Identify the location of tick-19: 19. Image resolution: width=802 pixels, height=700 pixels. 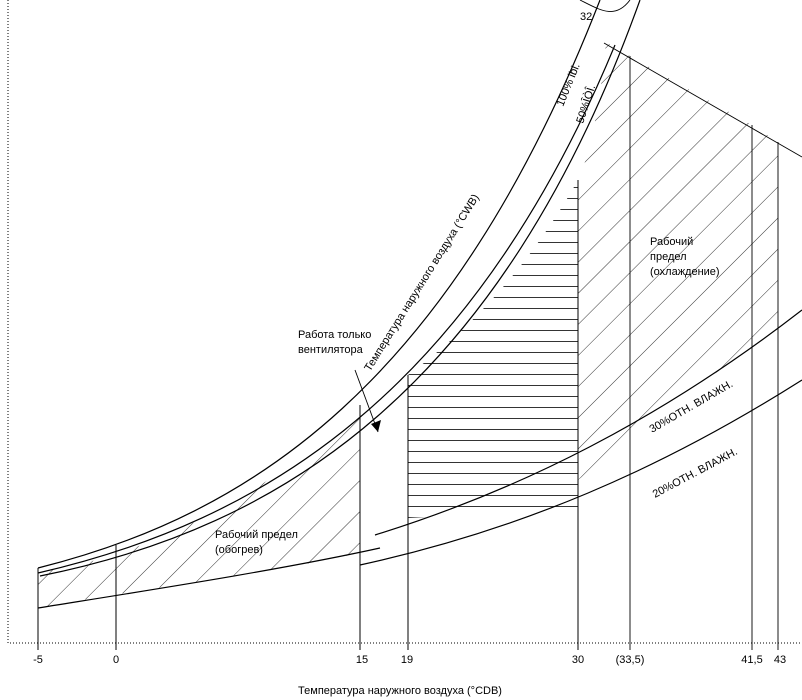
(407, 660).